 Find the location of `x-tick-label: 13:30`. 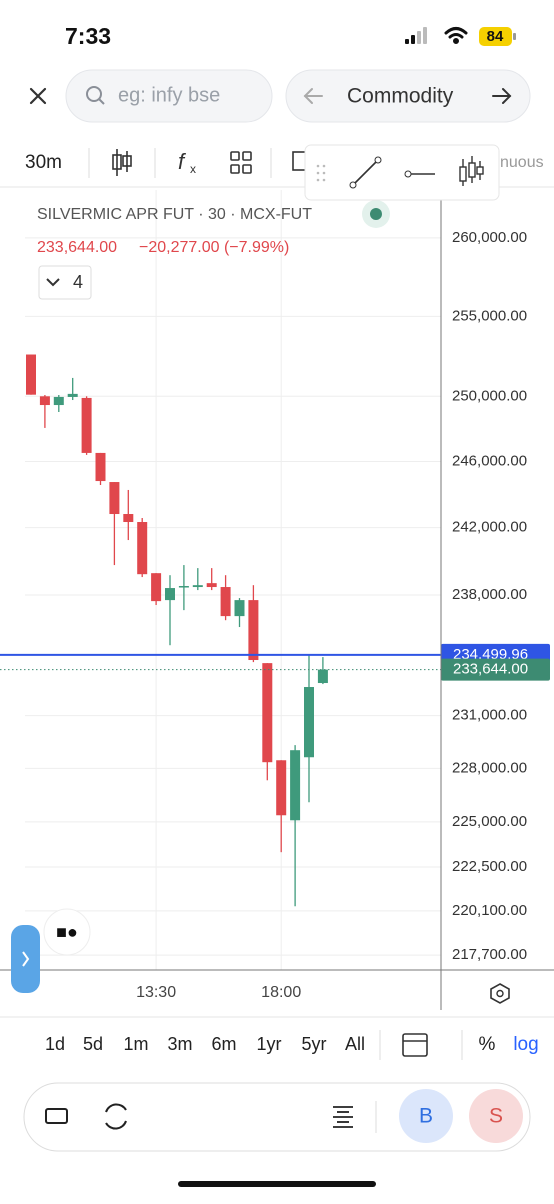

x-tick-label: 13:30 is located at coordinates (156, 992).